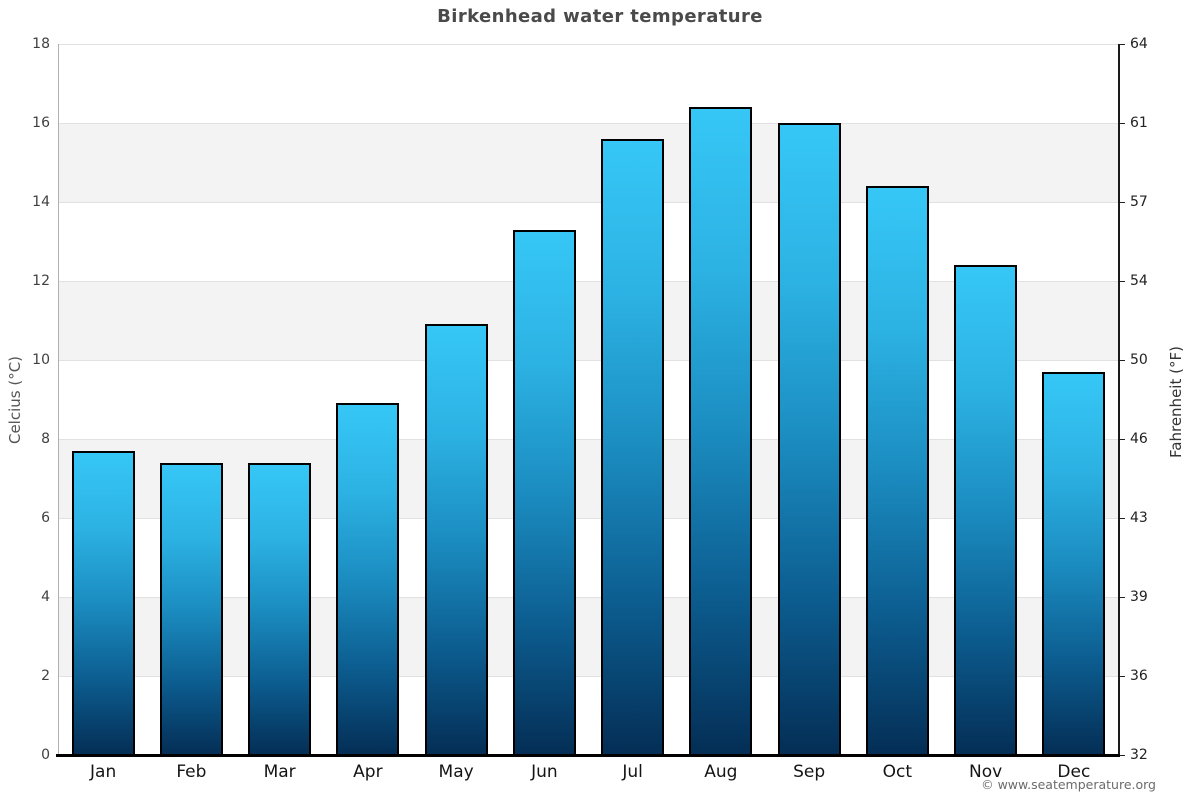 Image resolution: width=1200 pixels, height=800 pixels. Describe the element at coordinates (1074, 772) in the screenshot. I see `x-tick-dec: Dec` at that location.